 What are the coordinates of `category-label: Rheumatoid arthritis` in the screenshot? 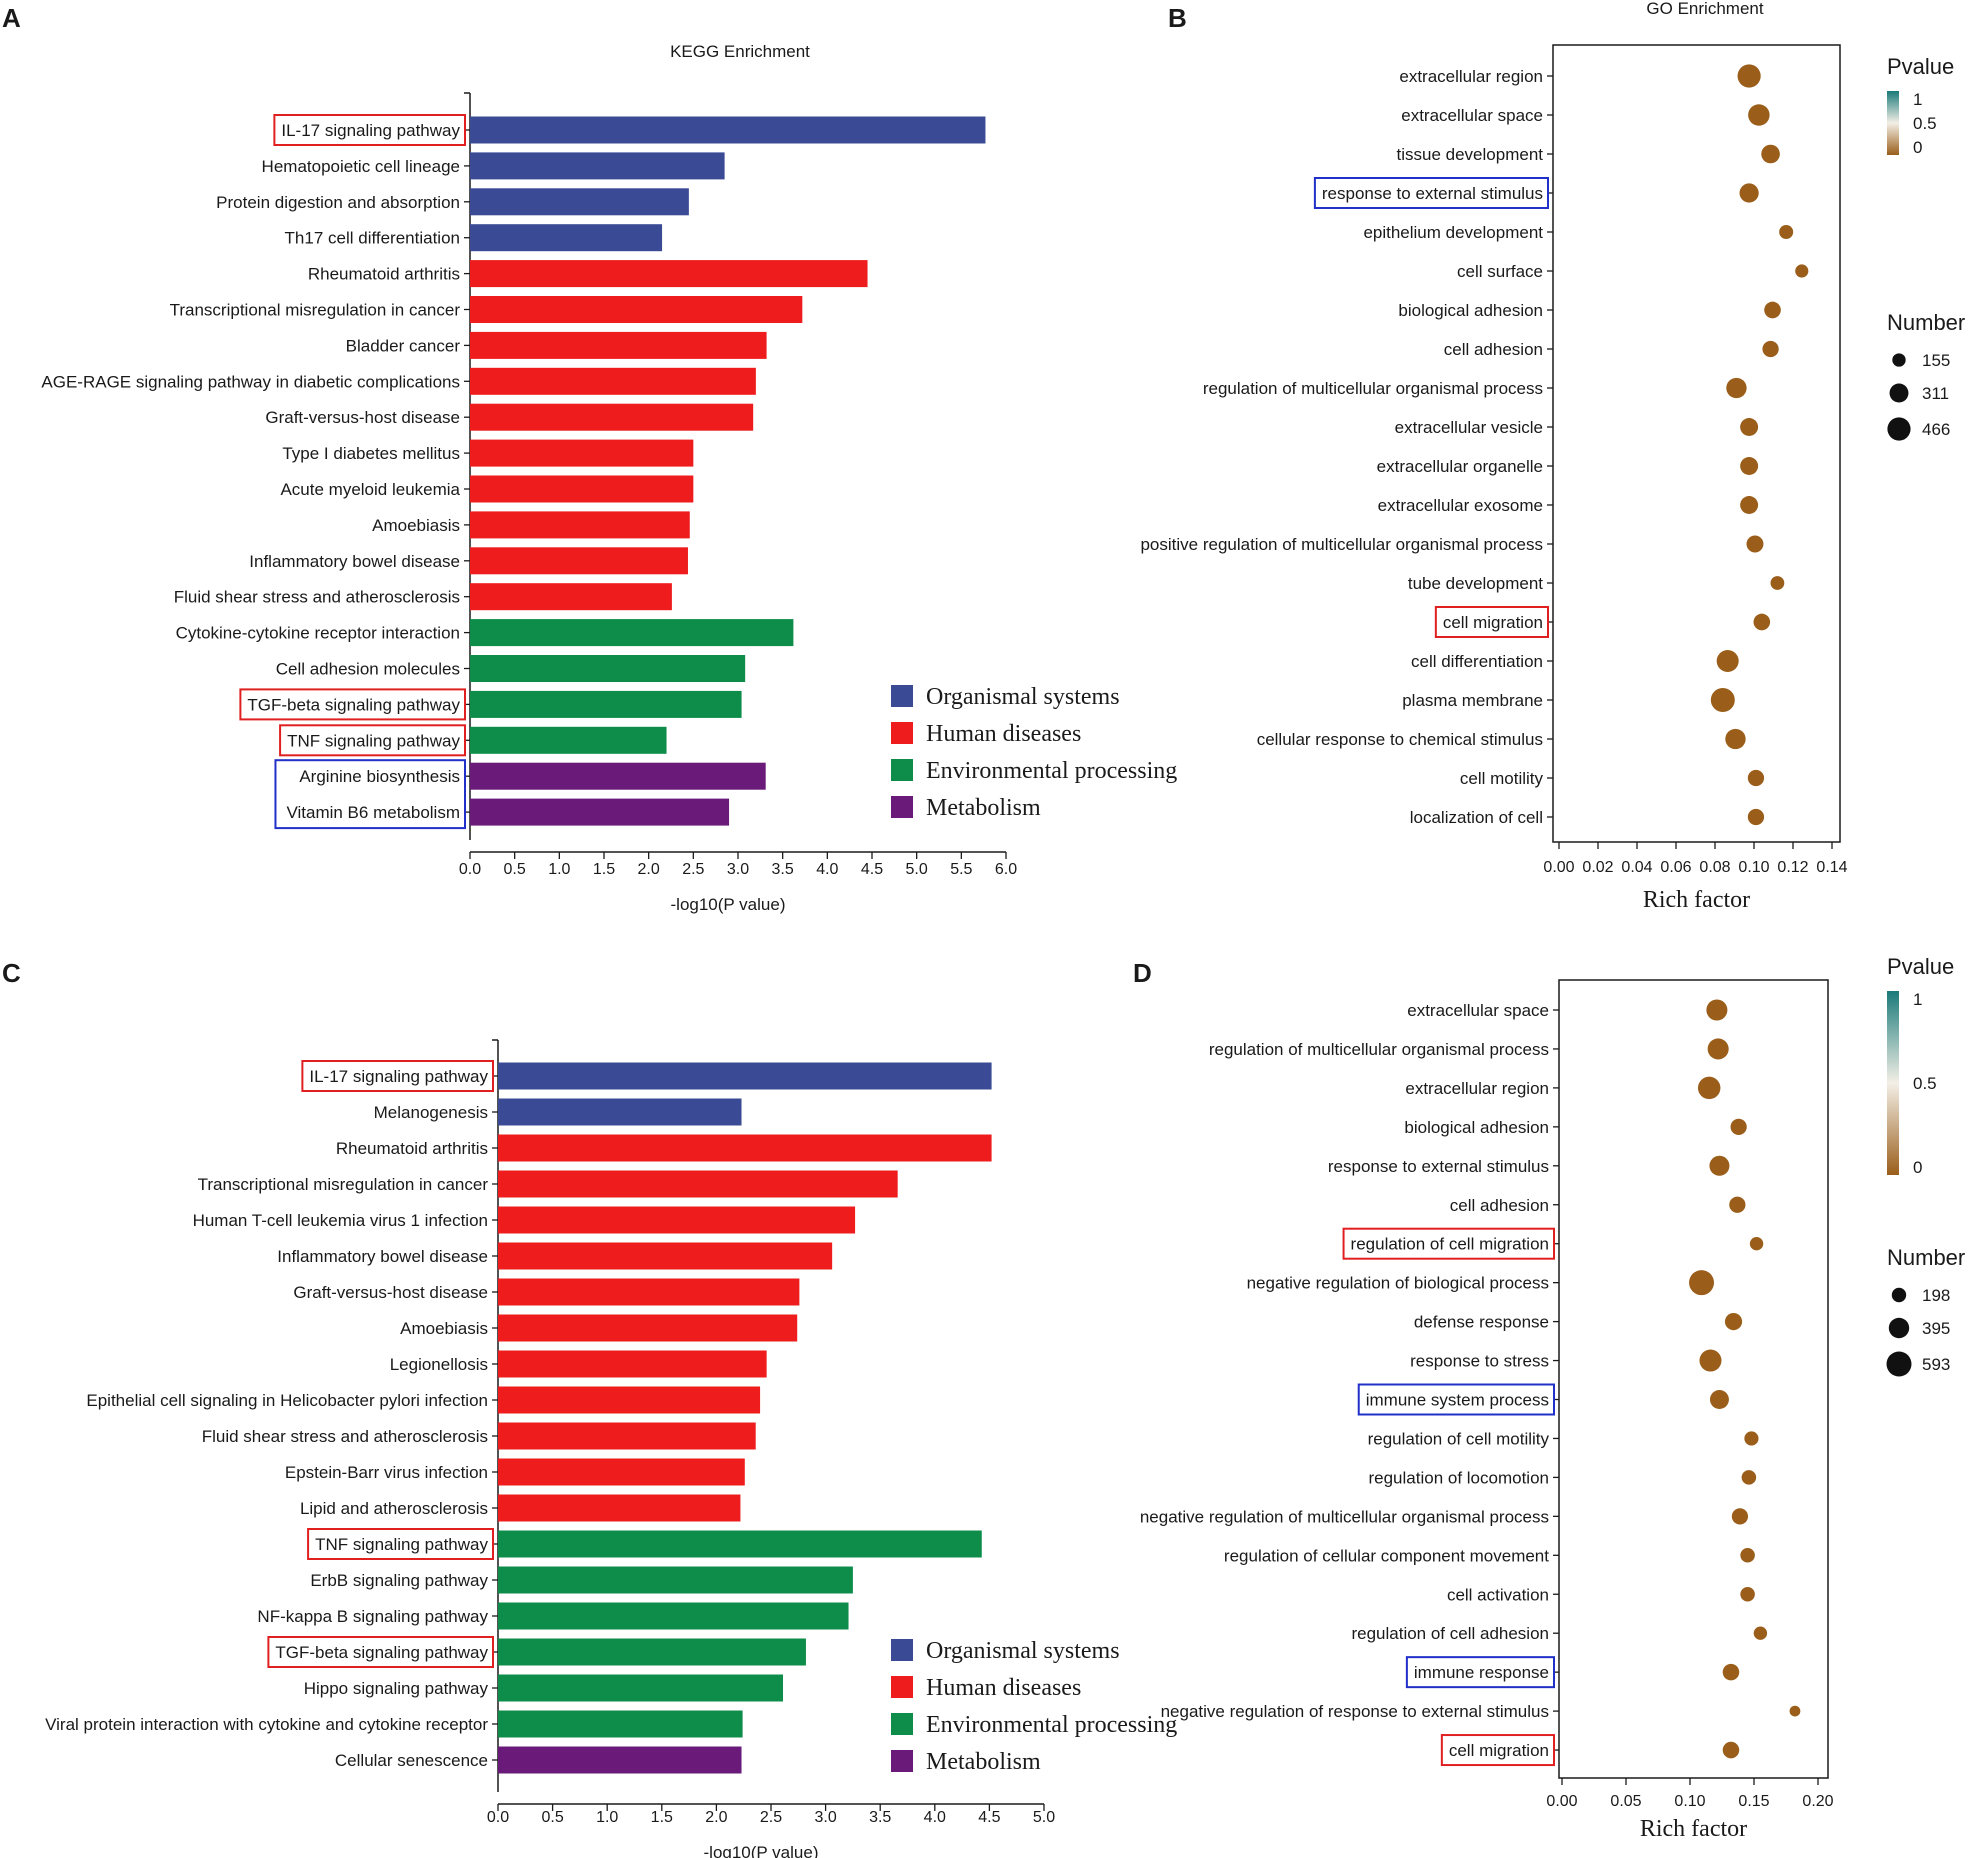 It's located at (412, 1148).